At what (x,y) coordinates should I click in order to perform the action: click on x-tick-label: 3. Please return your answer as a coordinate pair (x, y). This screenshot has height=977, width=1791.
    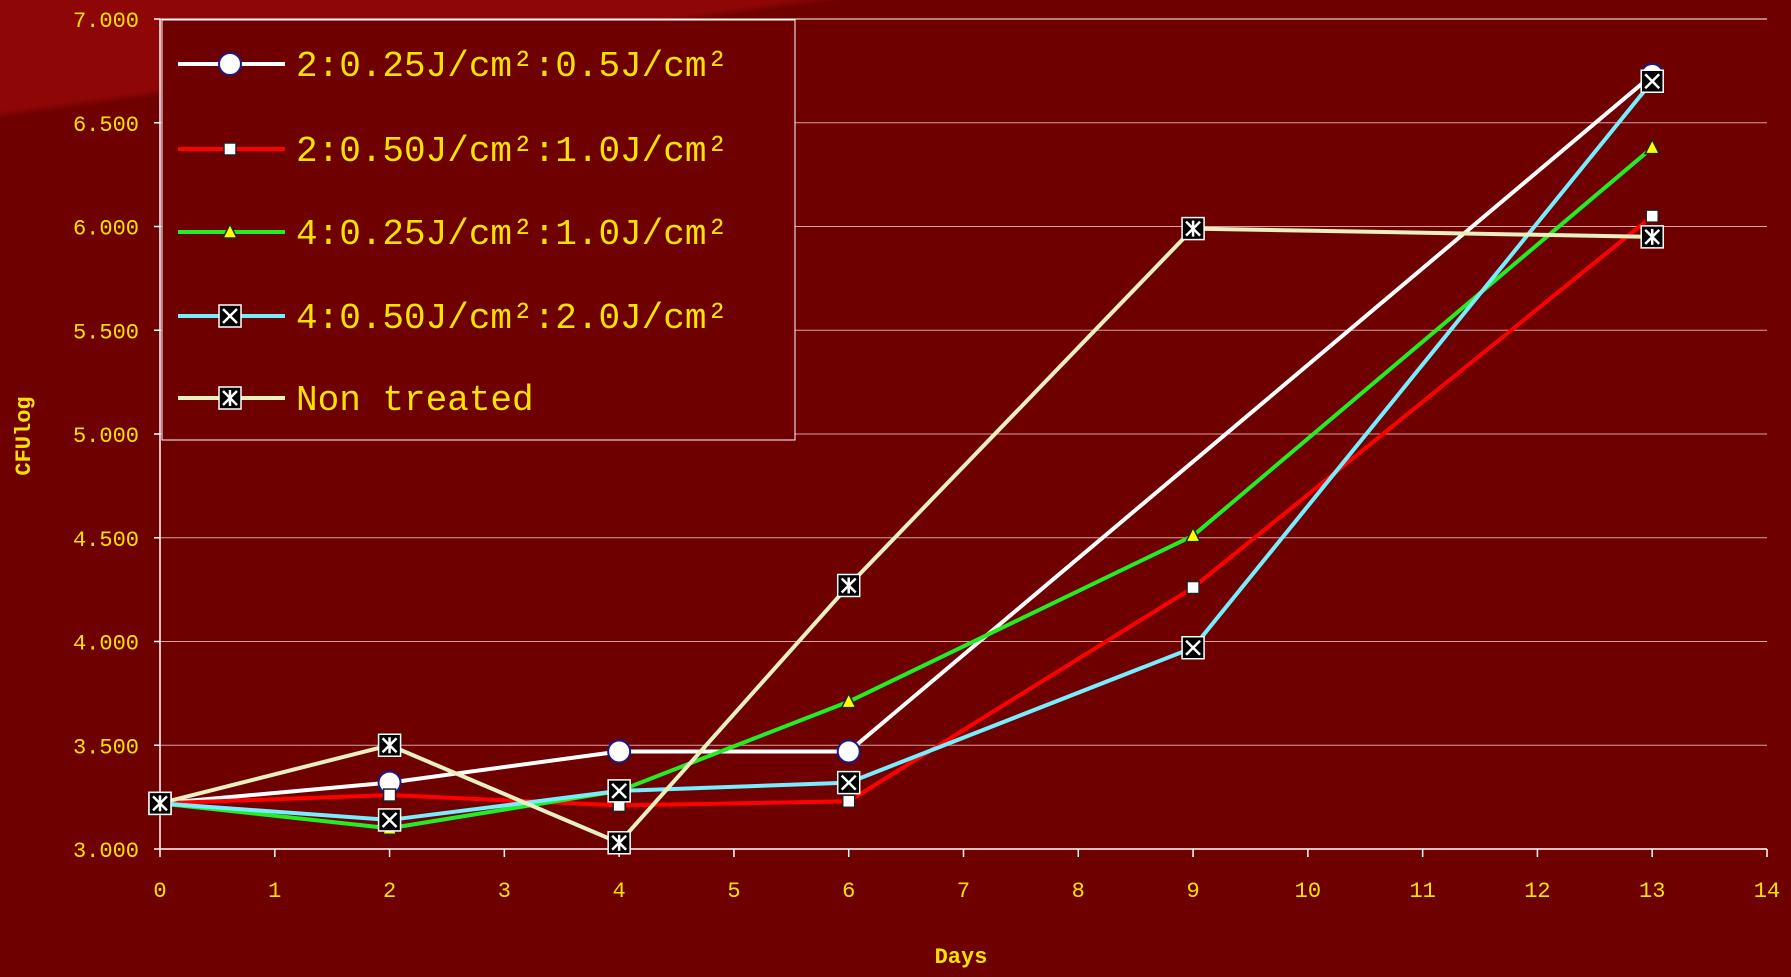
    Looking at the image, I should click on (504, 891).